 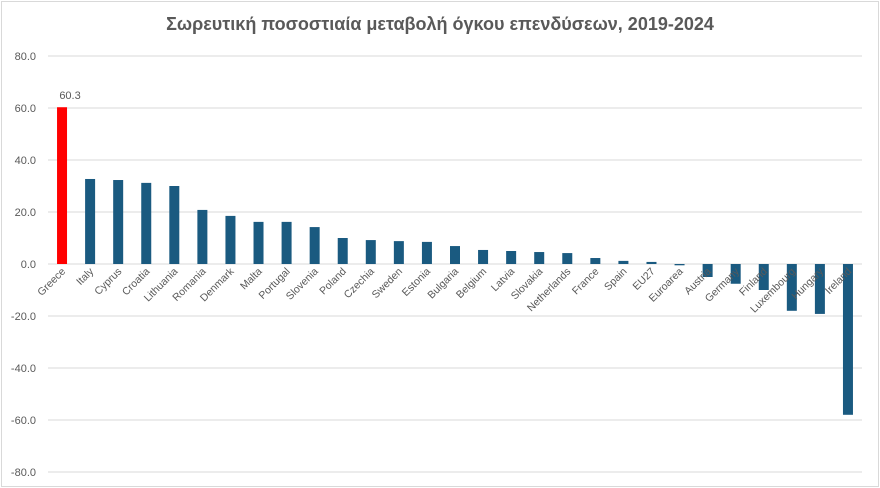 I want to click on bar-latvia, so click(x=511, y=257).